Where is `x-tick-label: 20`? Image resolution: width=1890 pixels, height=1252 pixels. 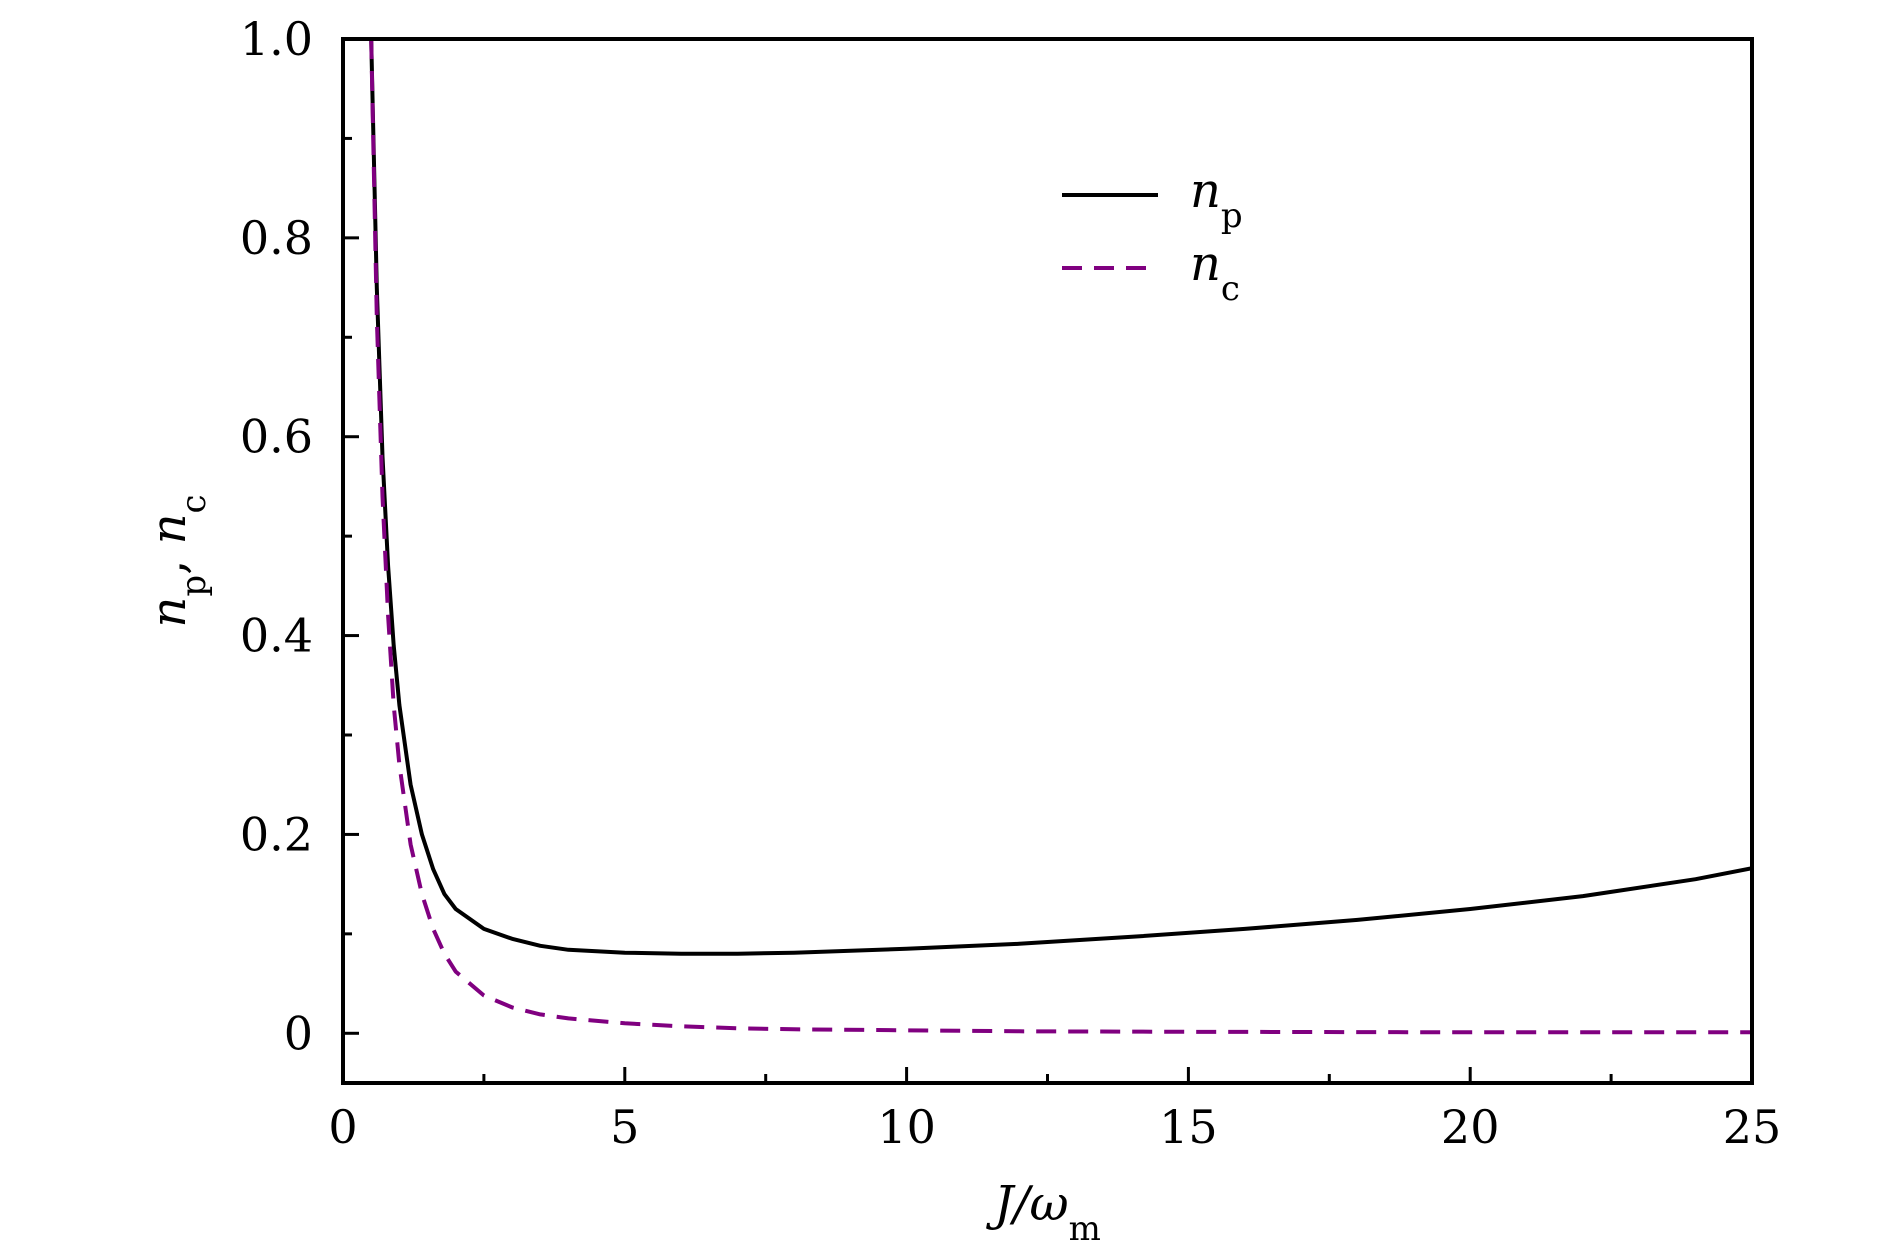
x-tick-label: 20 is located at coordinates (1470, 1127).